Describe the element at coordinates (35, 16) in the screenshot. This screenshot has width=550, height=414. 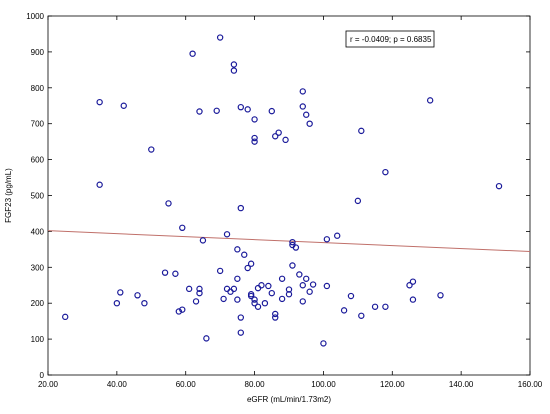
I see `y-tick-label: 1000` at that location.